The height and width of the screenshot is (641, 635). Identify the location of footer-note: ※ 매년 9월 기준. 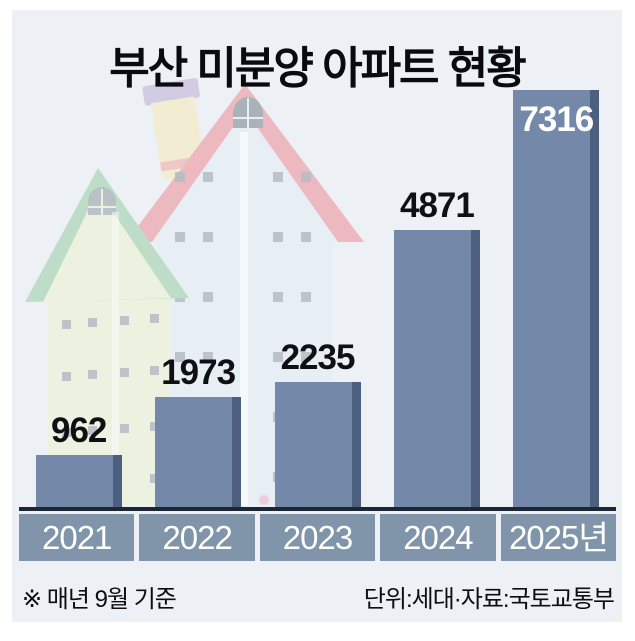
(99, 599).